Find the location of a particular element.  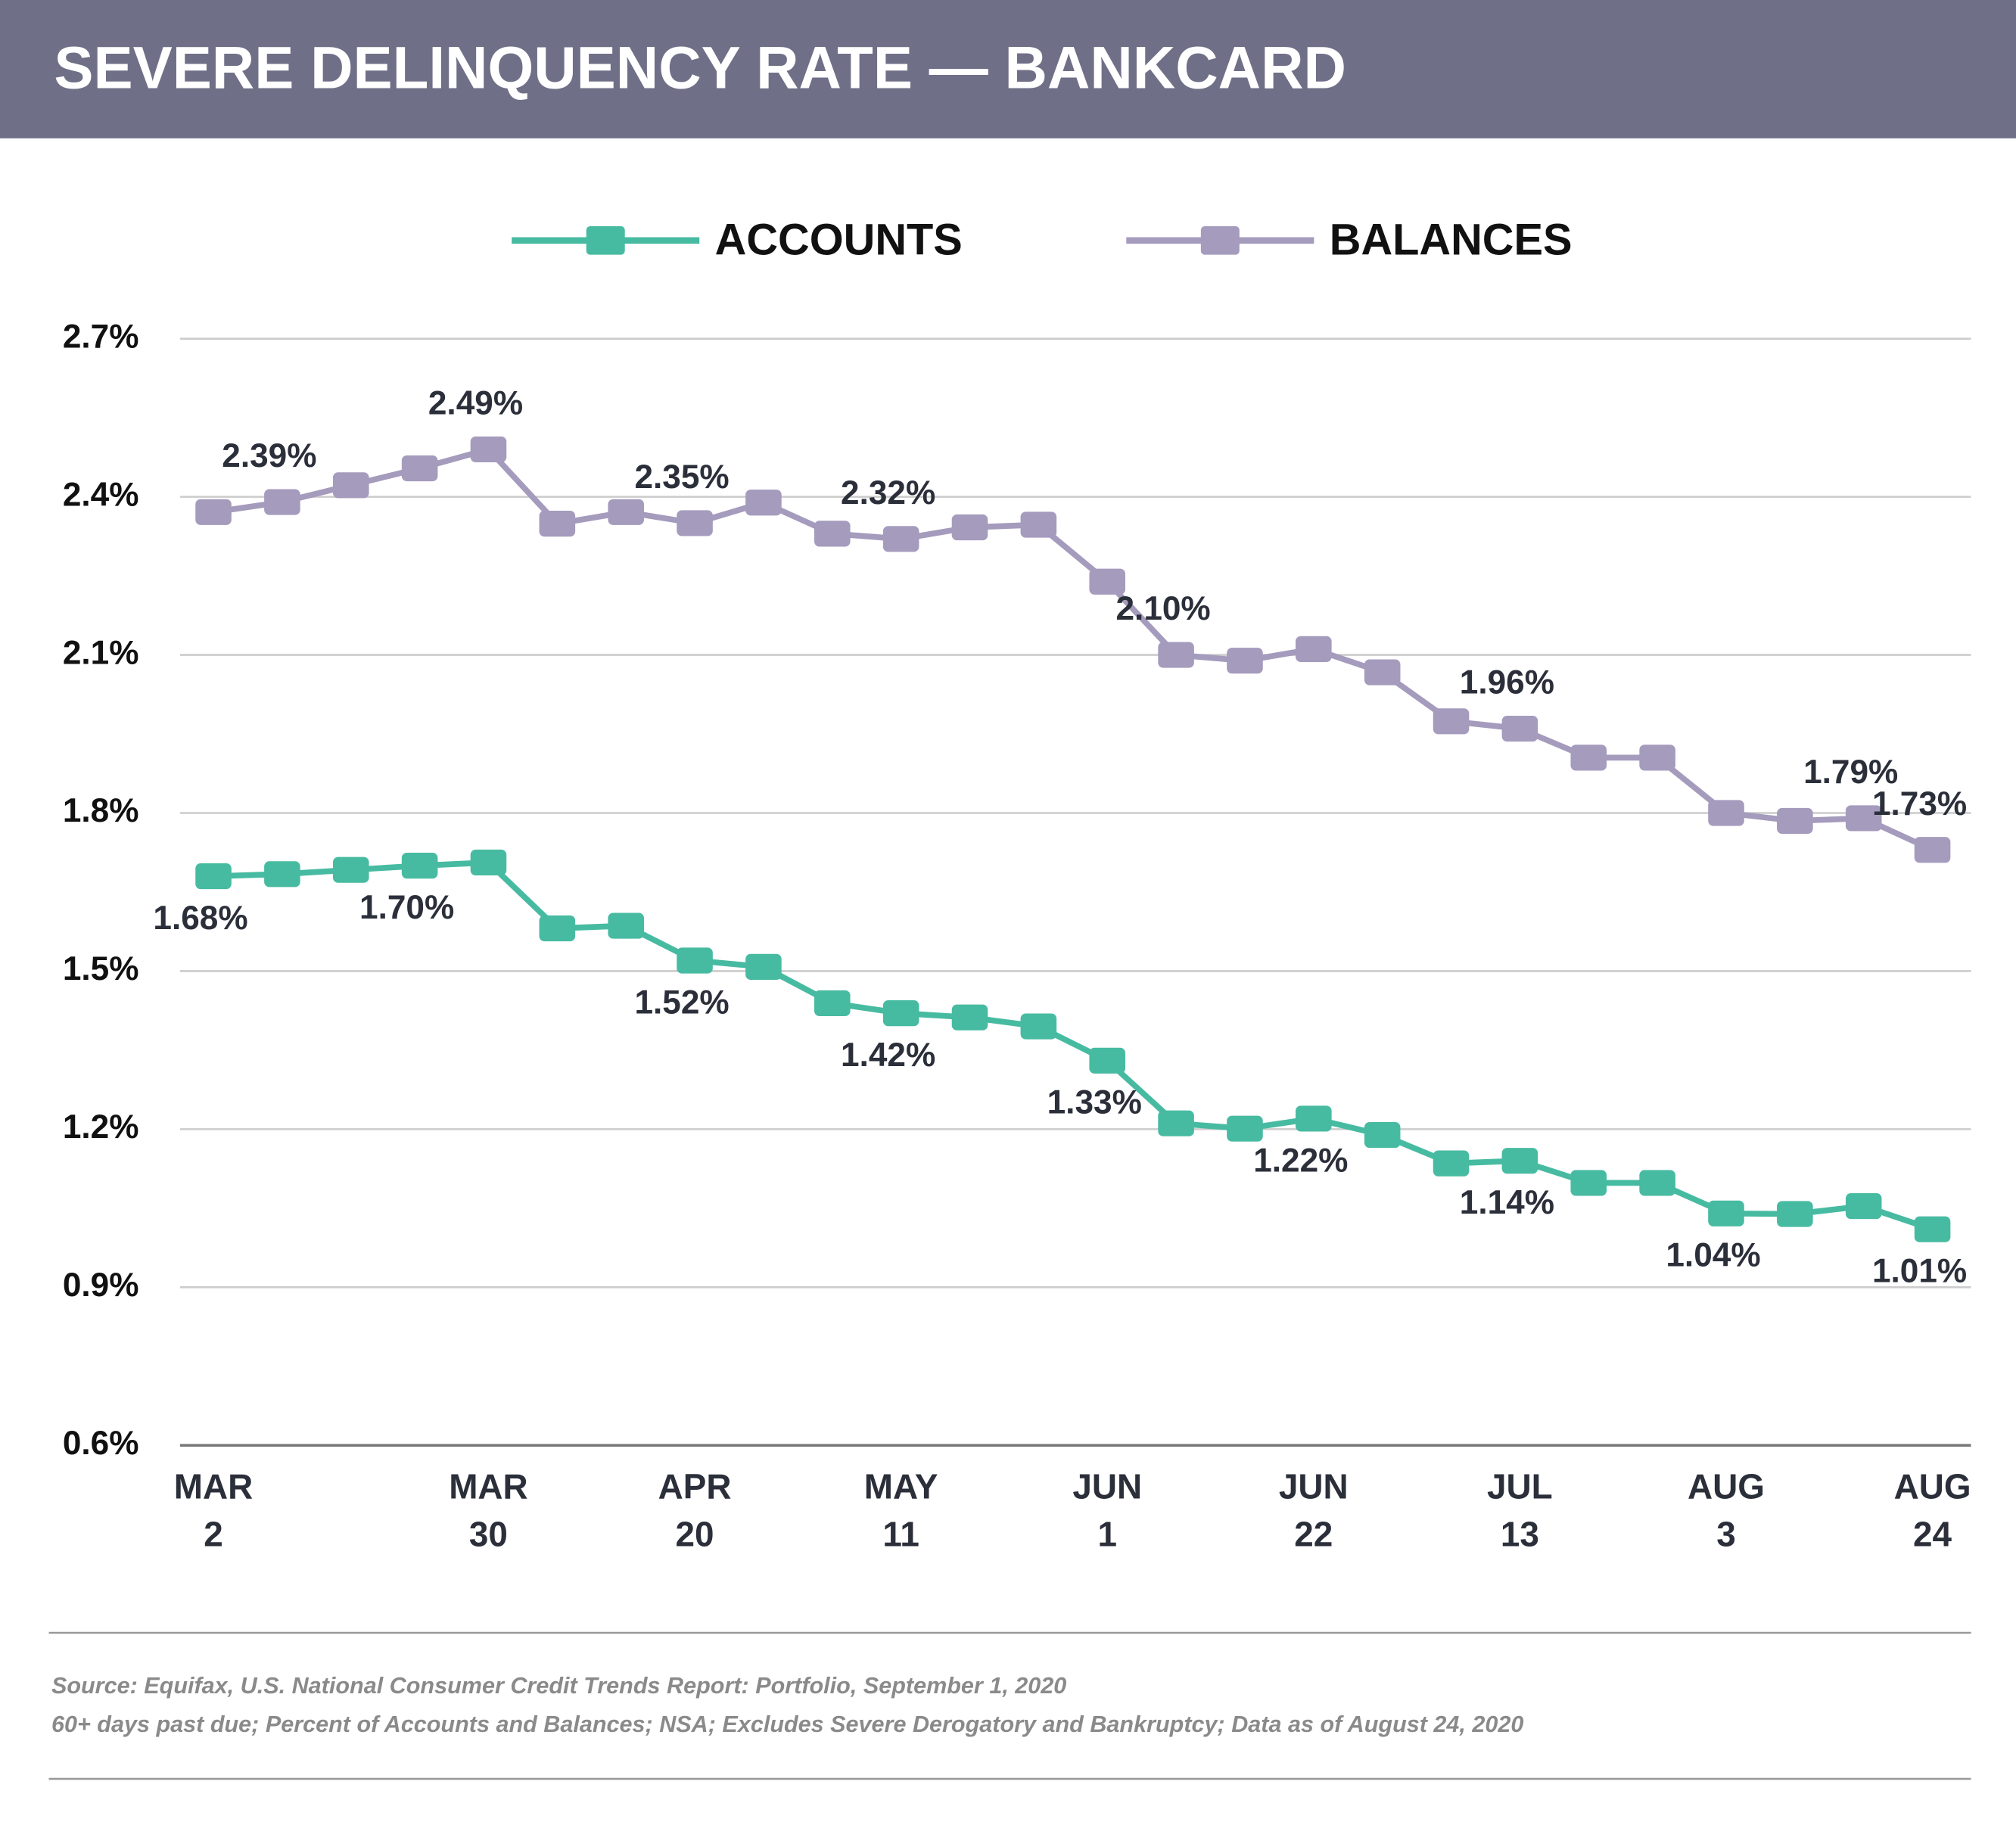

value-label: 1.68% is located at coordinates (200, 919).